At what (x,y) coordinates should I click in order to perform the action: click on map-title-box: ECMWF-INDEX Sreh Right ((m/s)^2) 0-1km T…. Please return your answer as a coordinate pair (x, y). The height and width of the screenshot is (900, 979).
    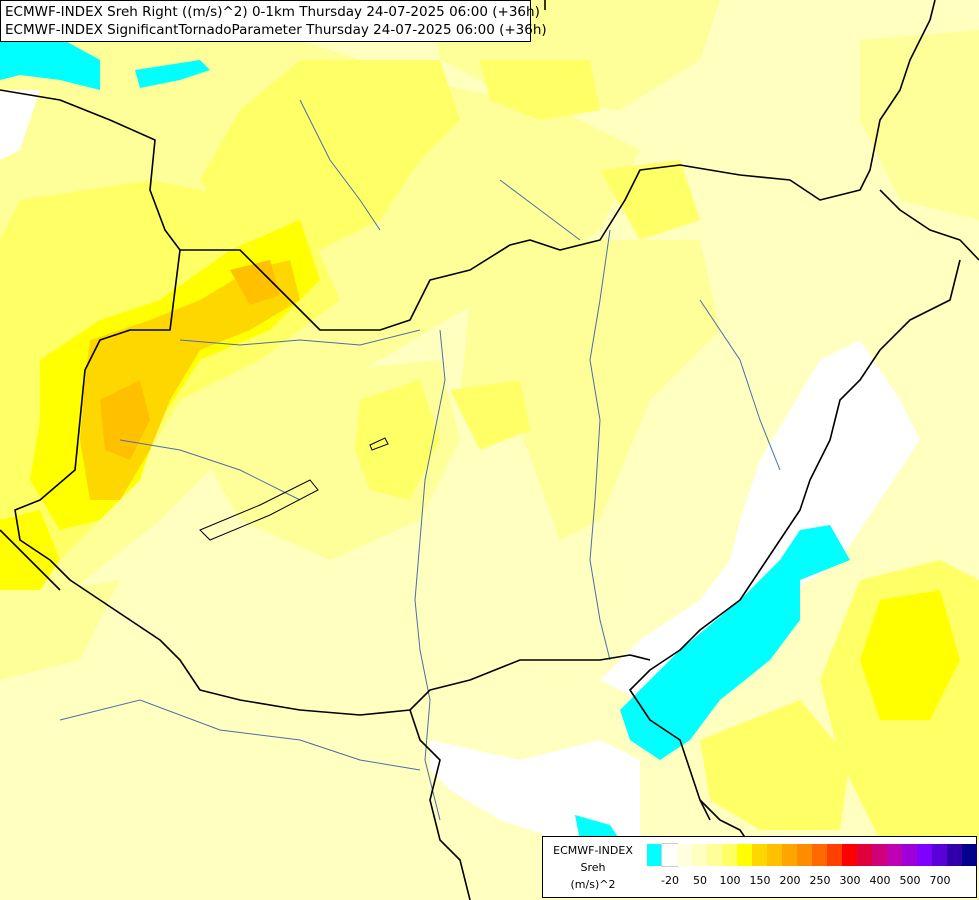
    Looking at the image, I should click on (273, 21).